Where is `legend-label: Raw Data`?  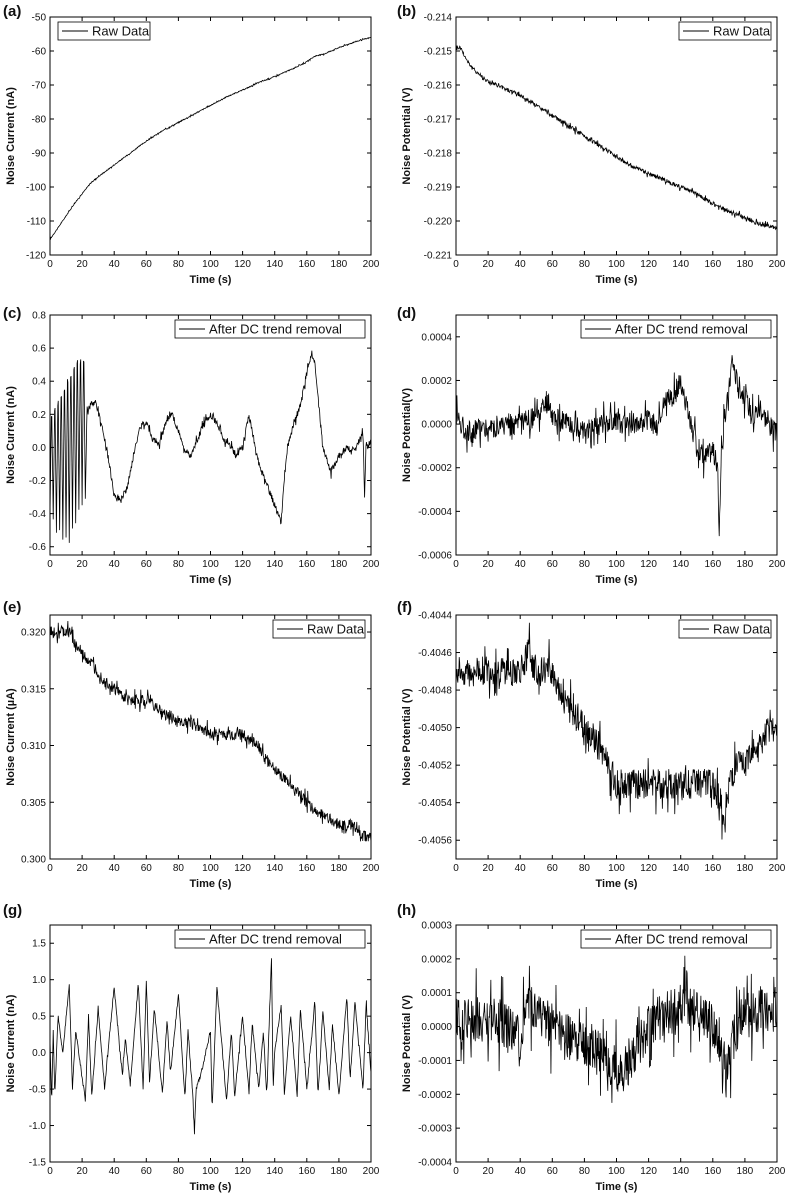
legend-label: Raw Data is located at coordinates (742, 629).